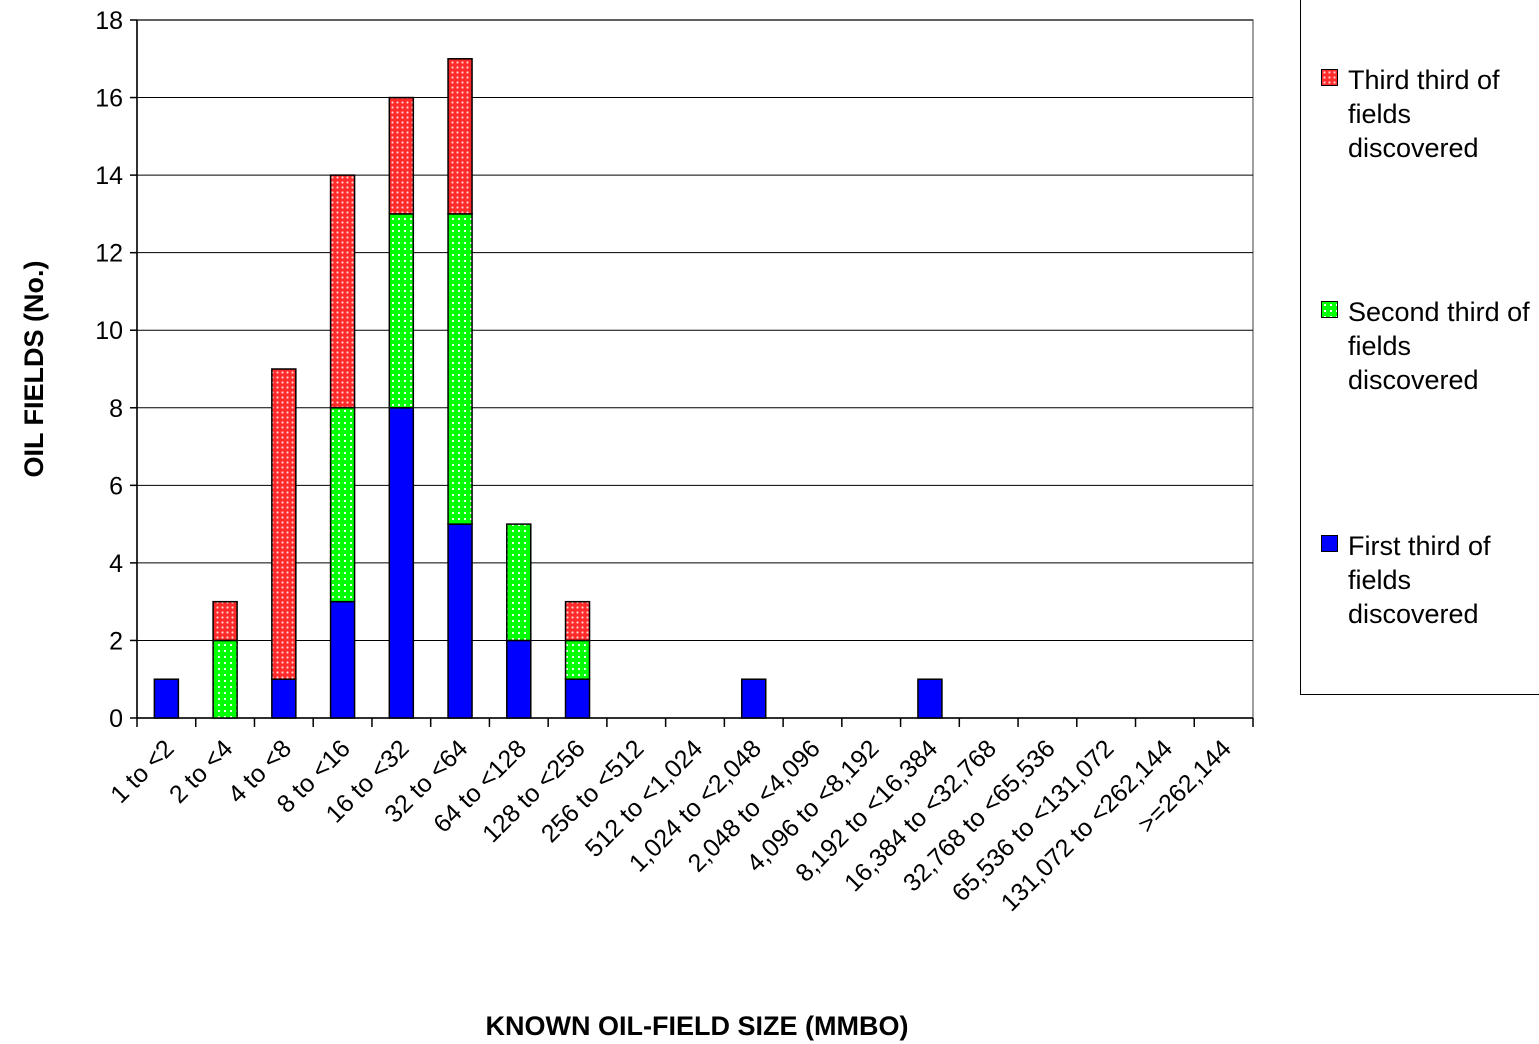  Describe the element at coordinates (109, 21) in the screenshot. I see `y-tick-label: 18` at that location.